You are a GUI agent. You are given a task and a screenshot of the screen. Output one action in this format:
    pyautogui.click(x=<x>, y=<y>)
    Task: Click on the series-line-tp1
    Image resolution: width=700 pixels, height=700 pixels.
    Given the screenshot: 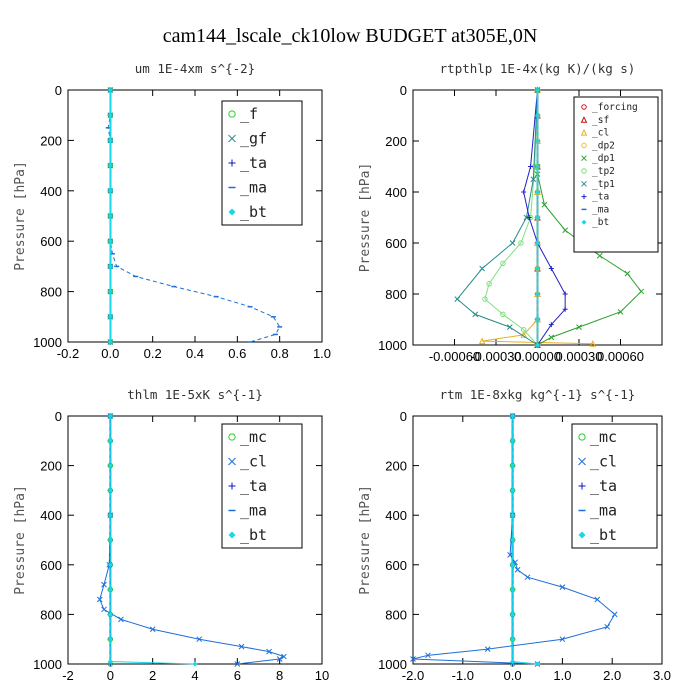 What is the action you would take?
    pyautogui.click(x=497, y=217)
    